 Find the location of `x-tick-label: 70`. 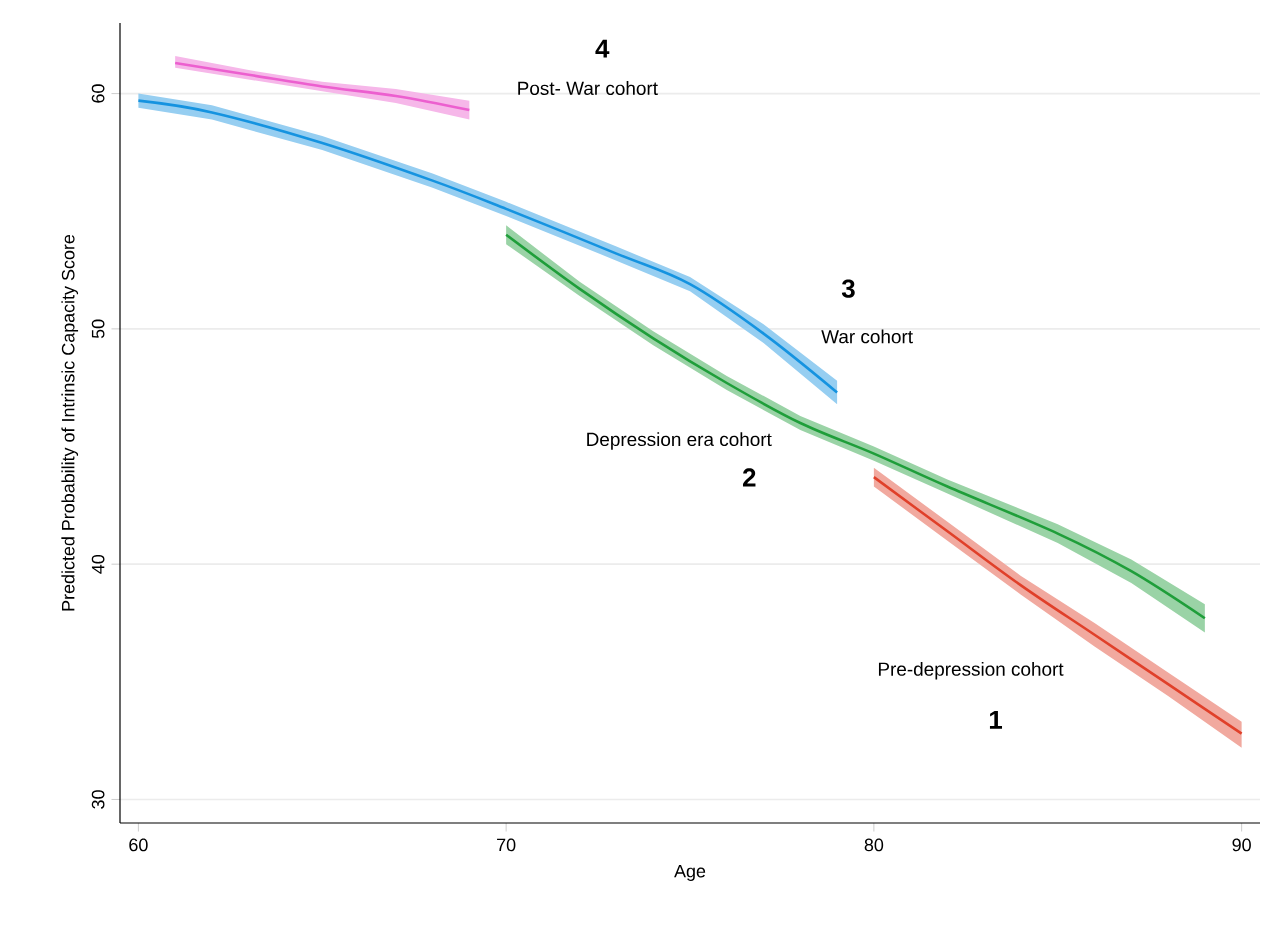

x-tick-label: 70 is located at coordinates (506, 845).